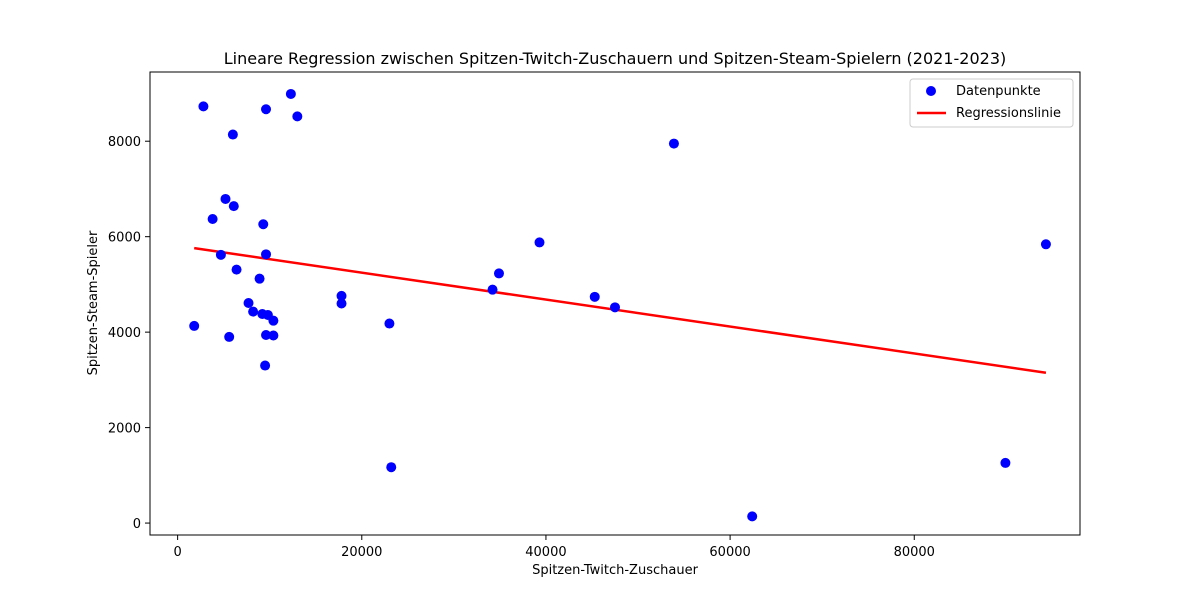 Image resolution: width=1200 pixels, height=600 pixels. Describe the element at coordinates (124, 238) in the screenshot. I see `y-tick-label: 6000` at that location.